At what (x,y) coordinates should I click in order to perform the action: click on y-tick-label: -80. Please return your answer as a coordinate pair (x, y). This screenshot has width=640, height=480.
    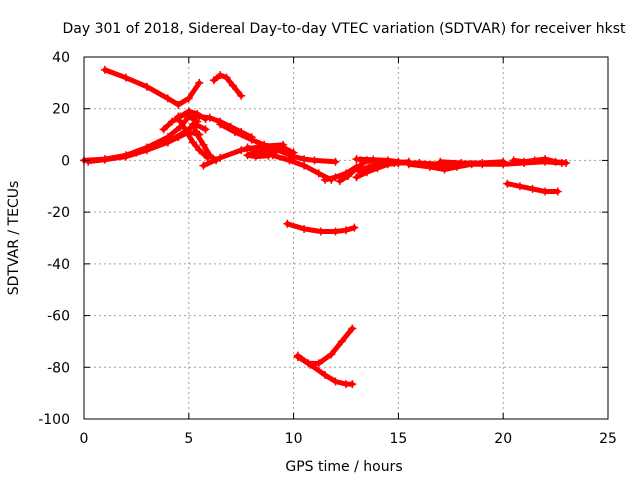
    Looking at the image, I should click on (58, 368).